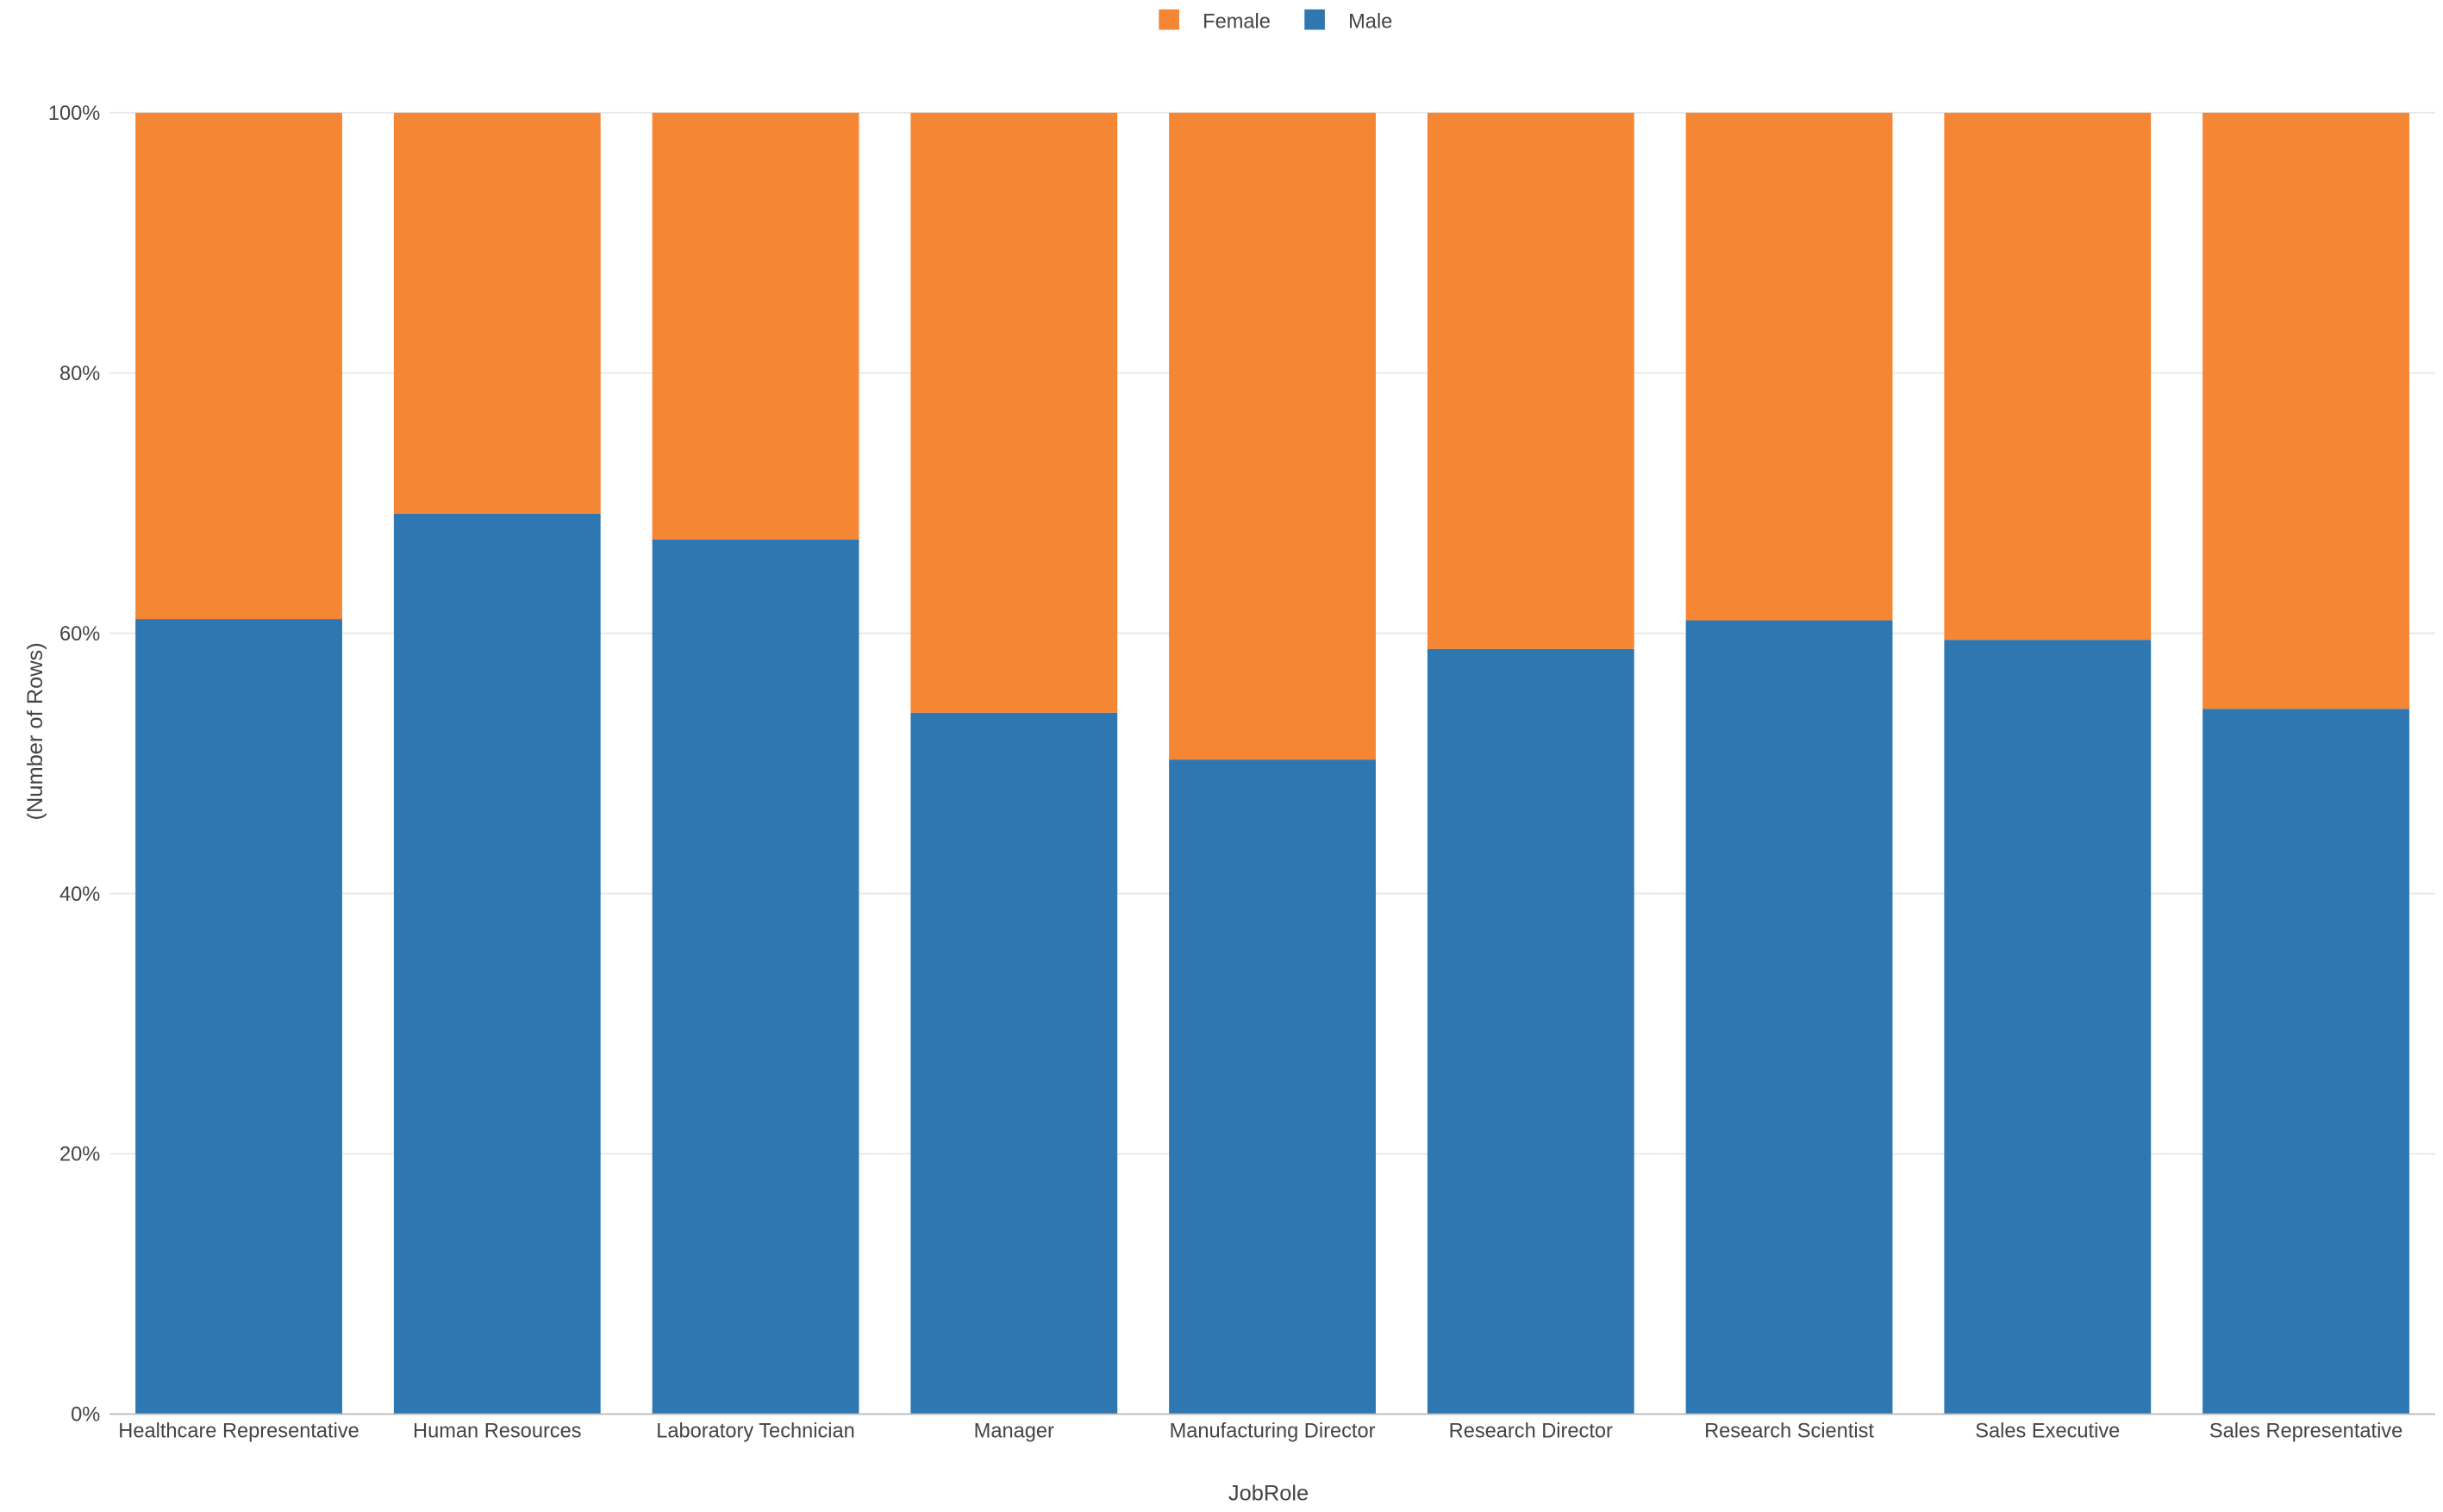  Describe the element at coordinates (1014, 1432) in the screenshot. I see `x-tick-label: Manager` at that location.